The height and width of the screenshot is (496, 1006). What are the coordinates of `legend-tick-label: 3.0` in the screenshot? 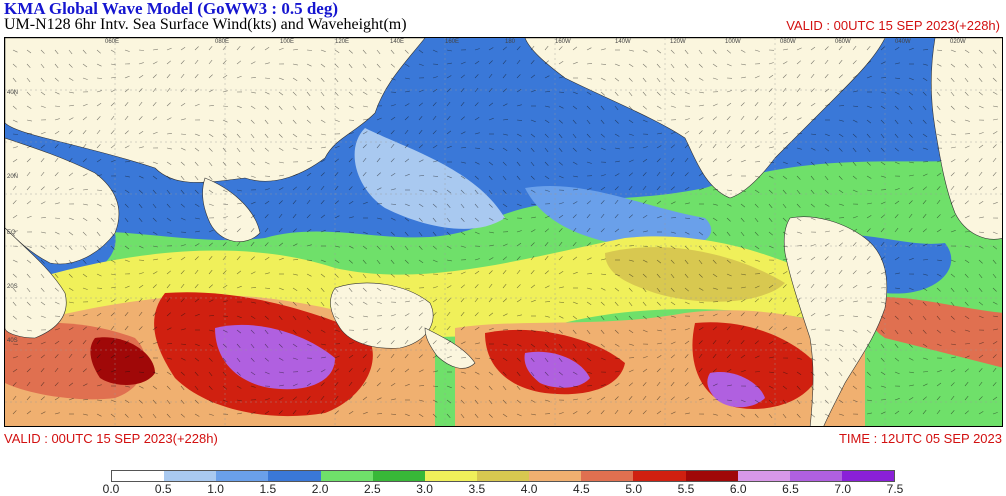 It's located at (424, 489).